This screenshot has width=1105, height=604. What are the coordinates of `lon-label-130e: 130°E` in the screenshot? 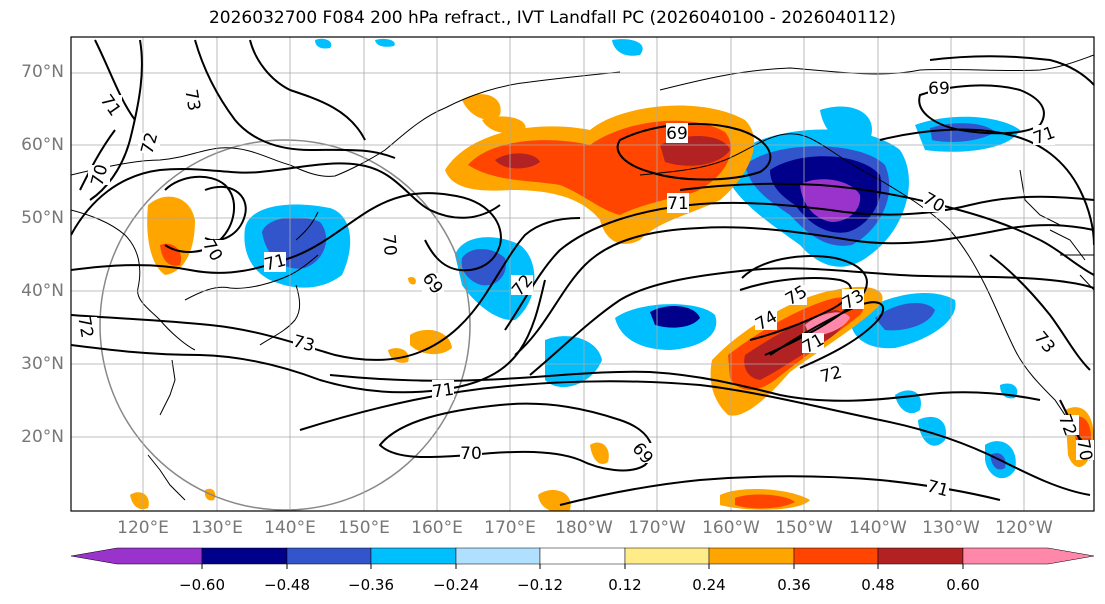 It's located at (217, 528).